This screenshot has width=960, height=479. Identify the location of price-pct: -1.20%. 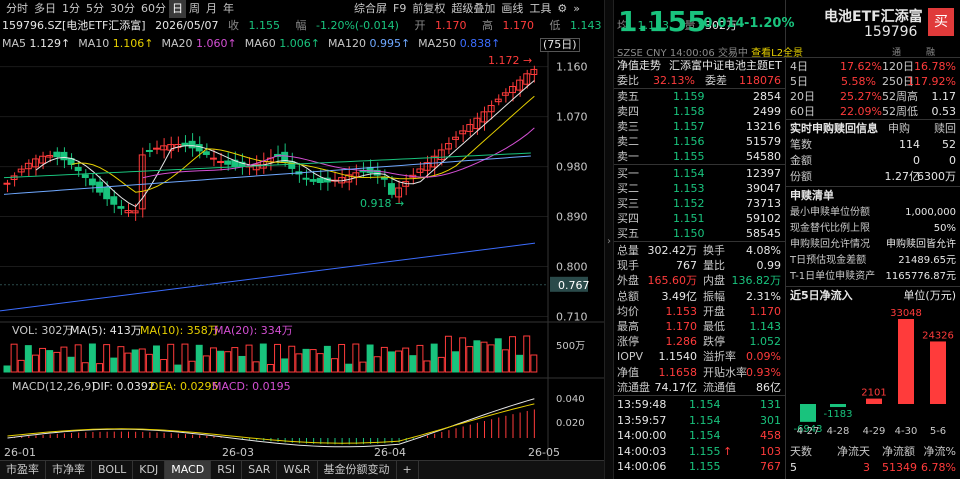
(769, 23).